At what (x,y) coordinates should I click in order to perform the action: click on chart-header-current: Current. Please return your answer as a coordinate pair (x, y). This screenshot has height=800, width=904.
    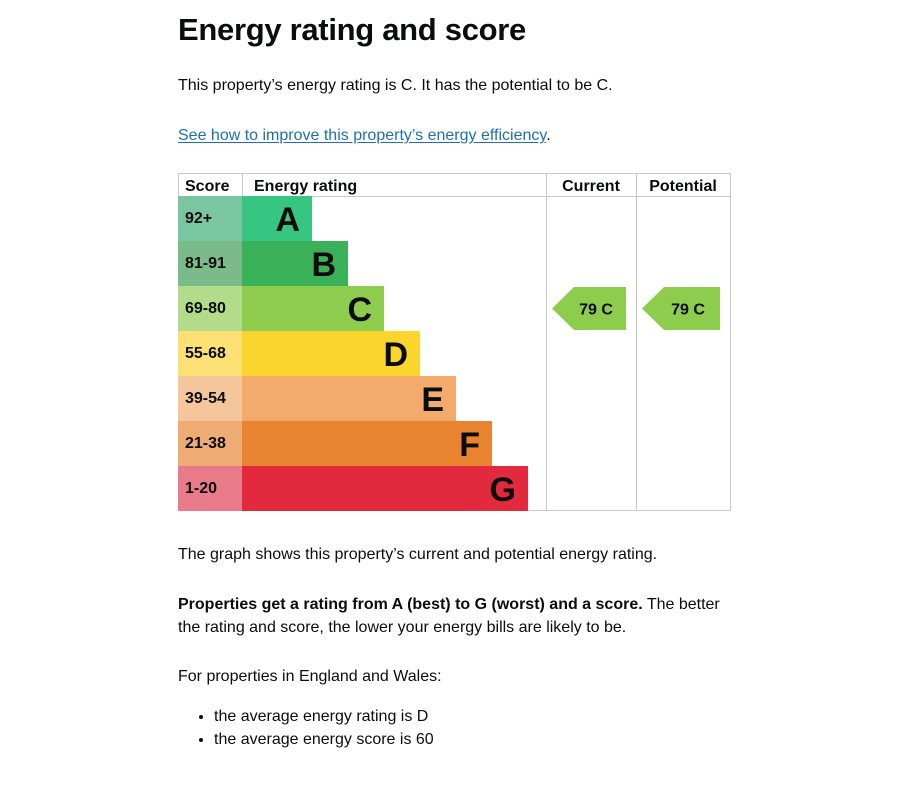
    Looking at the image, I should click on (591, 186).